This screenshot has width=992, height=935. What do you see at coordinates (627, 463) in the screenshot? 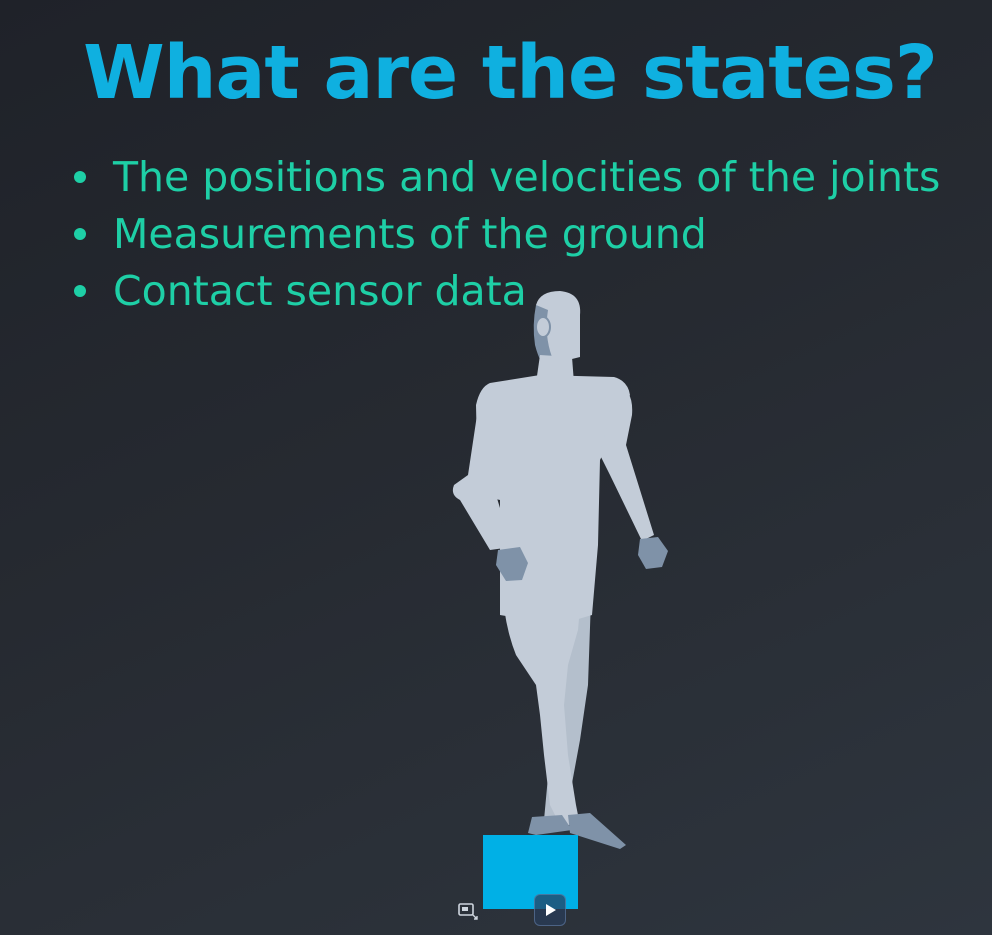
I see `right-arm` at bounding box center [627, 463].